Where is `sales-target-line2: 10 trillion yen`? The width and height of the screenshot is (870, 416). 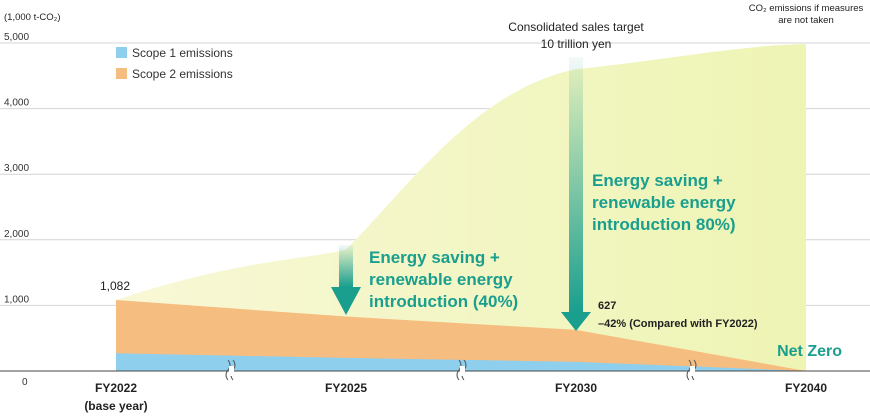
sales-target-line2: 10 trillion yen is located at coordinates (576, 44).